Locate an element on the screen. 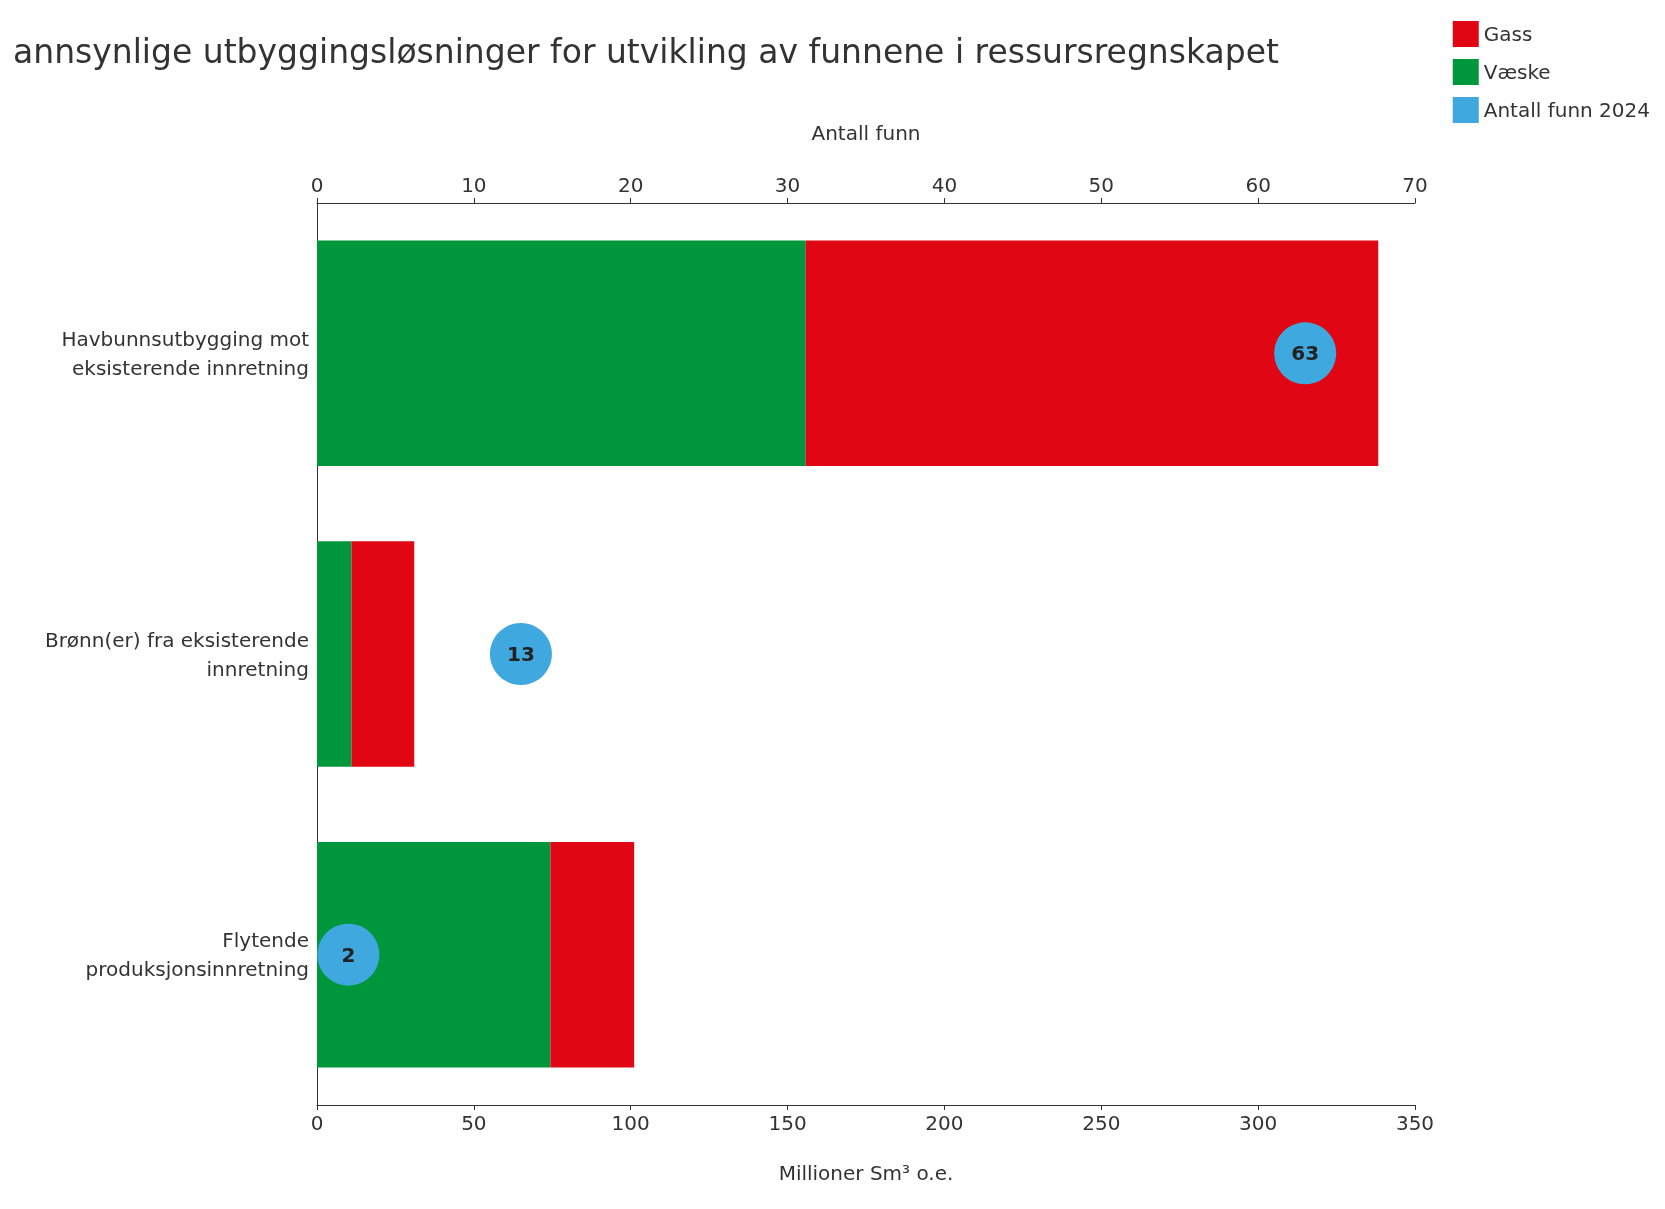 The width and height of the screenshot is (1665, 1209). x2-tick-label: 0 is located at coordinates (317, 185).